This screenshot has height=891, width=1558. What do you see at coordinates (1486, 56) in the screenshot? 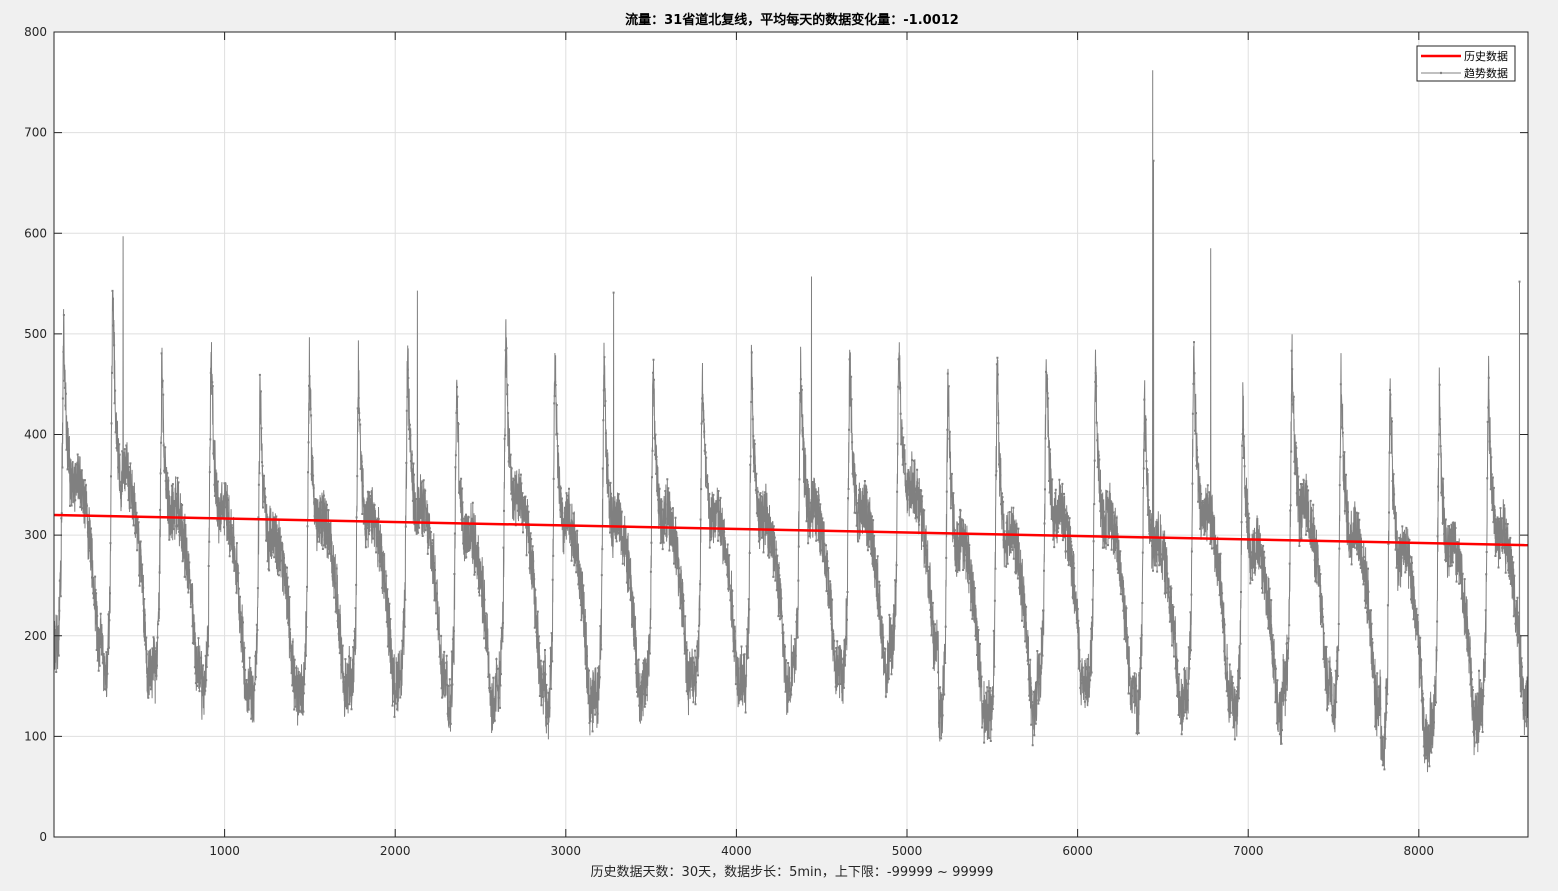
I see `legend-label-history: 历史数据` at bounding box center [1486, 56].